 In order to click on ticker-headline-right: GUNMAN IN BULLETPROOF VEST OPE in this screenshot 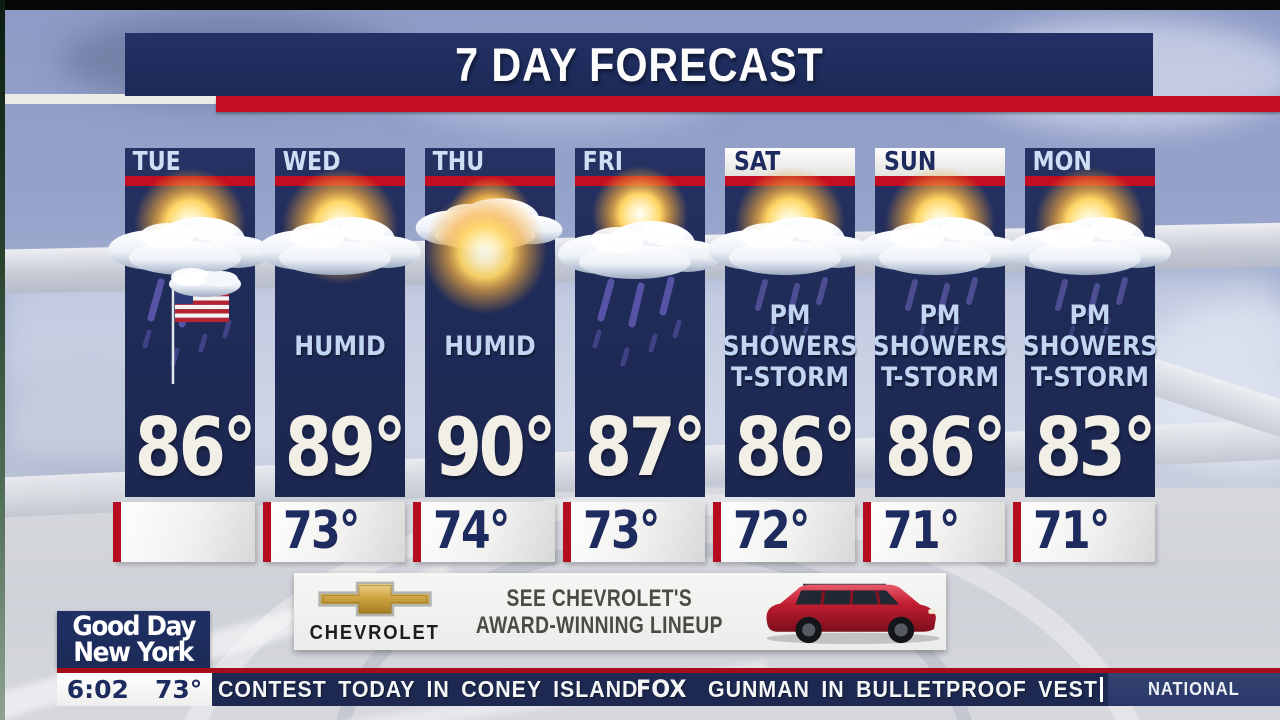, I will do `click(933, 689)`.